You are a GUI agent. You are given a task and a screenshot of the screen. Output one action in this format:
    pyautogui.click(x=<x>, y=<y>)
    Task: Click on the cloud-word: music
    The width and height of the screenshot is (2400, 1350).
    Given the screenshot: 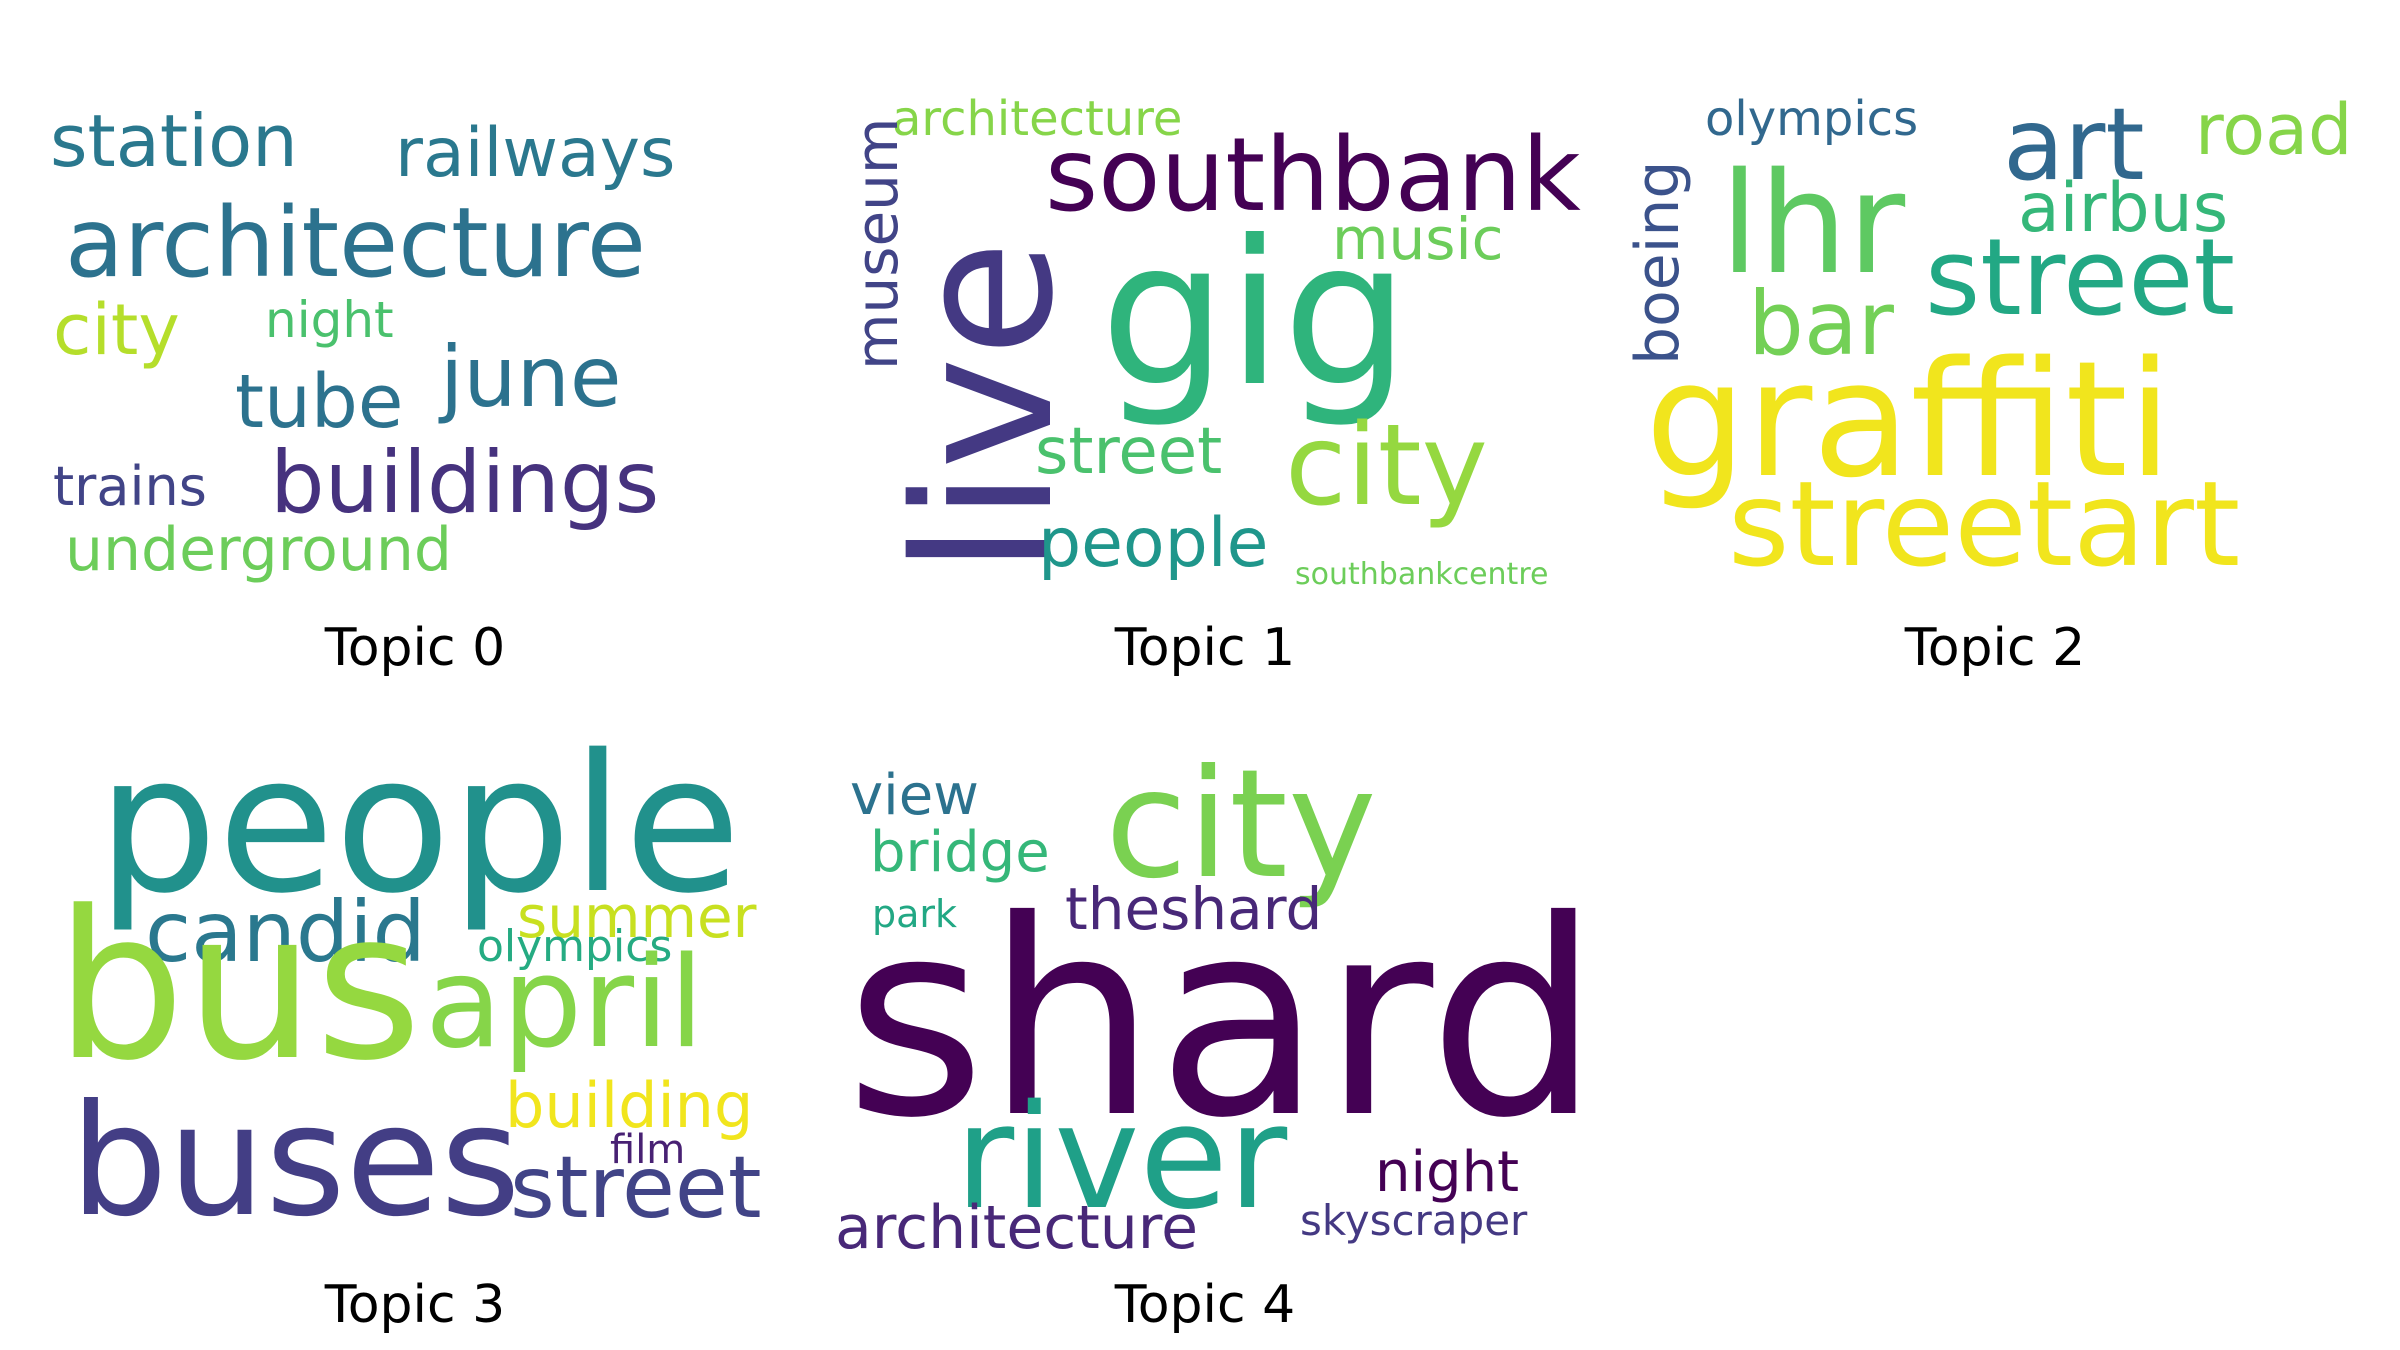 What is the action you would take?
    pyautogui.click(x=1418, y=239)
    